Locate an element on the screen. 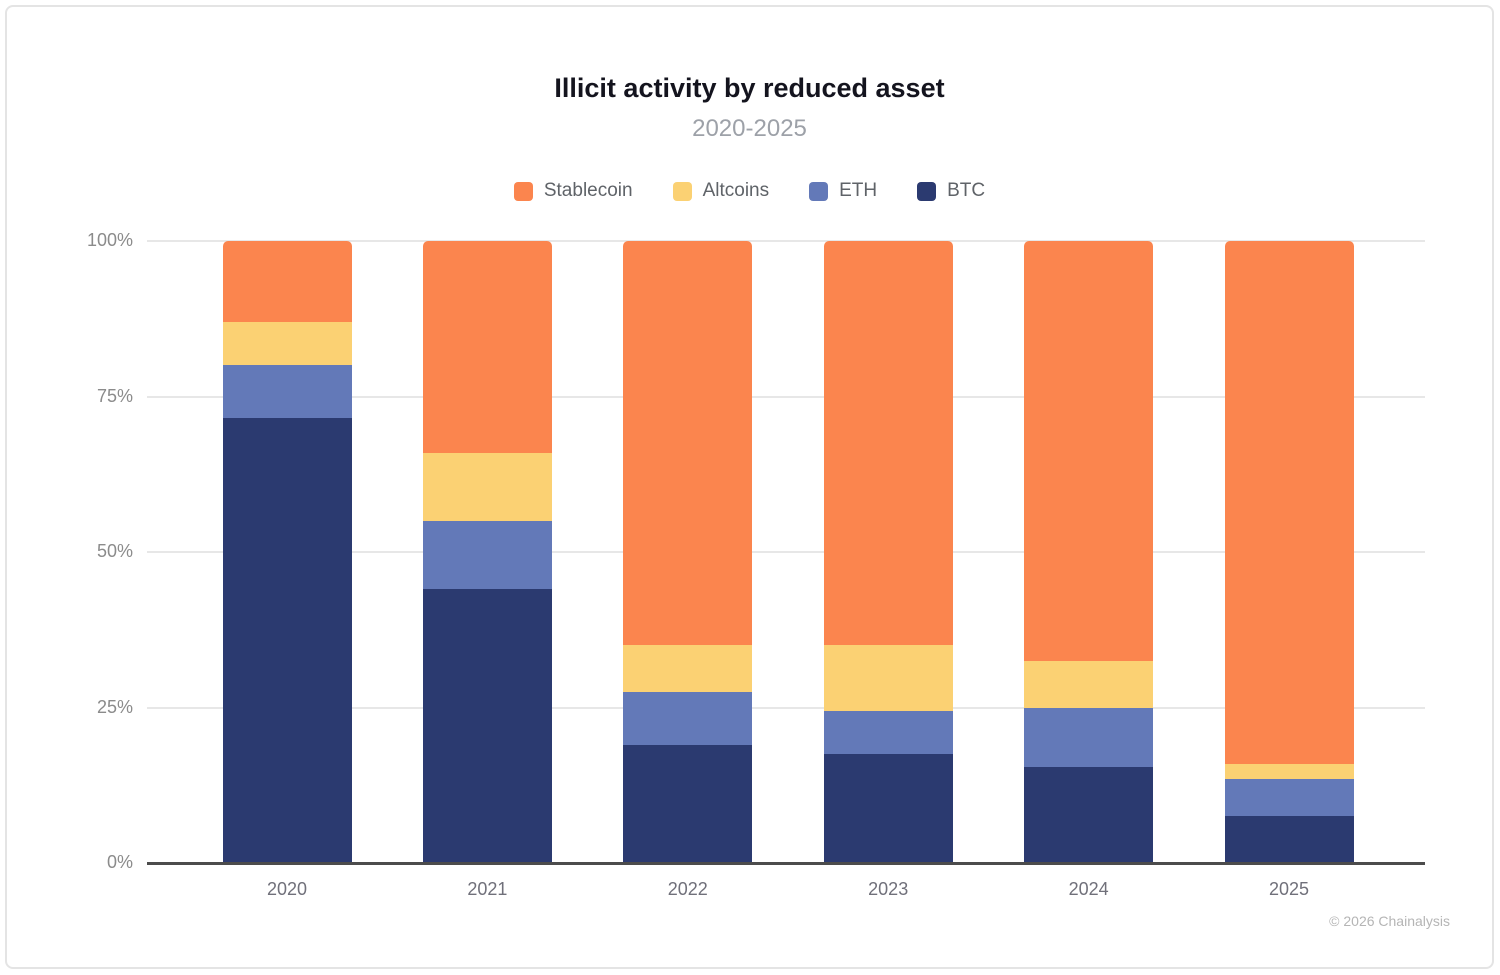 Image resolution: width=1500 pixels, height=975 pixels. y-axis-labels: 100% 75% 50% 25% 0% is located at coordinates (70, 551).